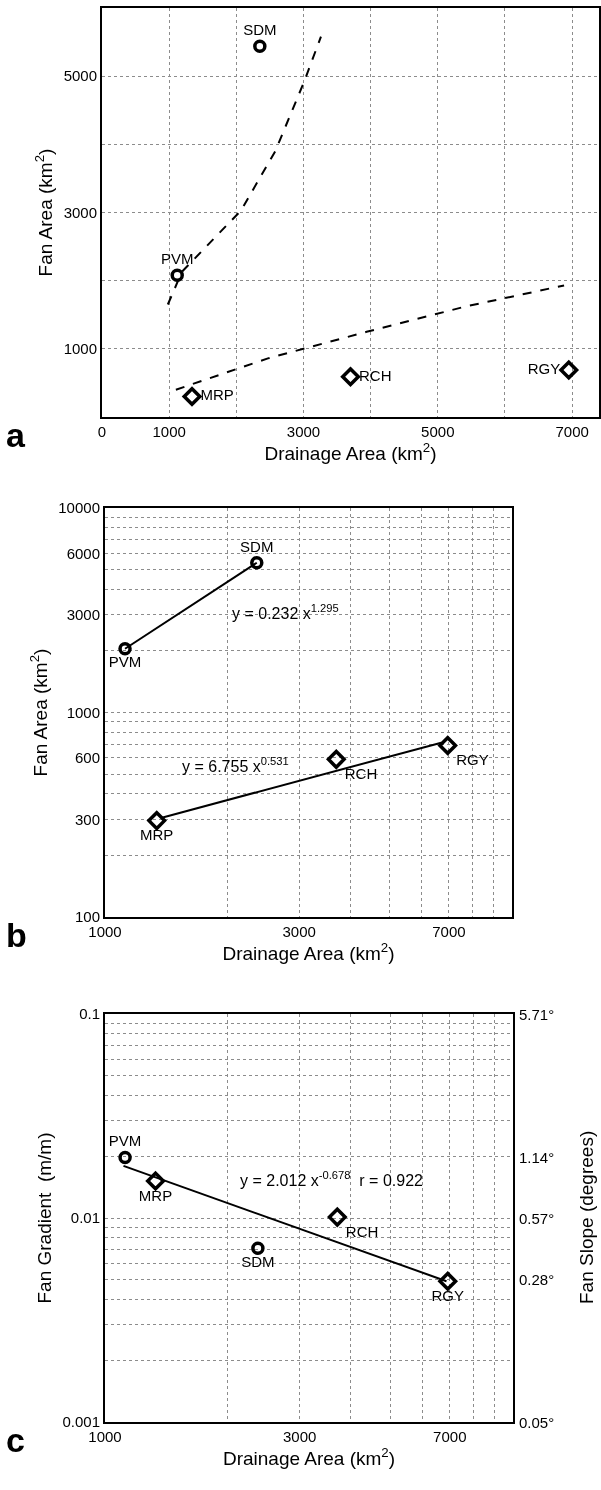 This screenshot has height=1490, width=601. Describe the element at coordinates (537, 1157) in the screenshot. I see `text: 1.14°` at that location.